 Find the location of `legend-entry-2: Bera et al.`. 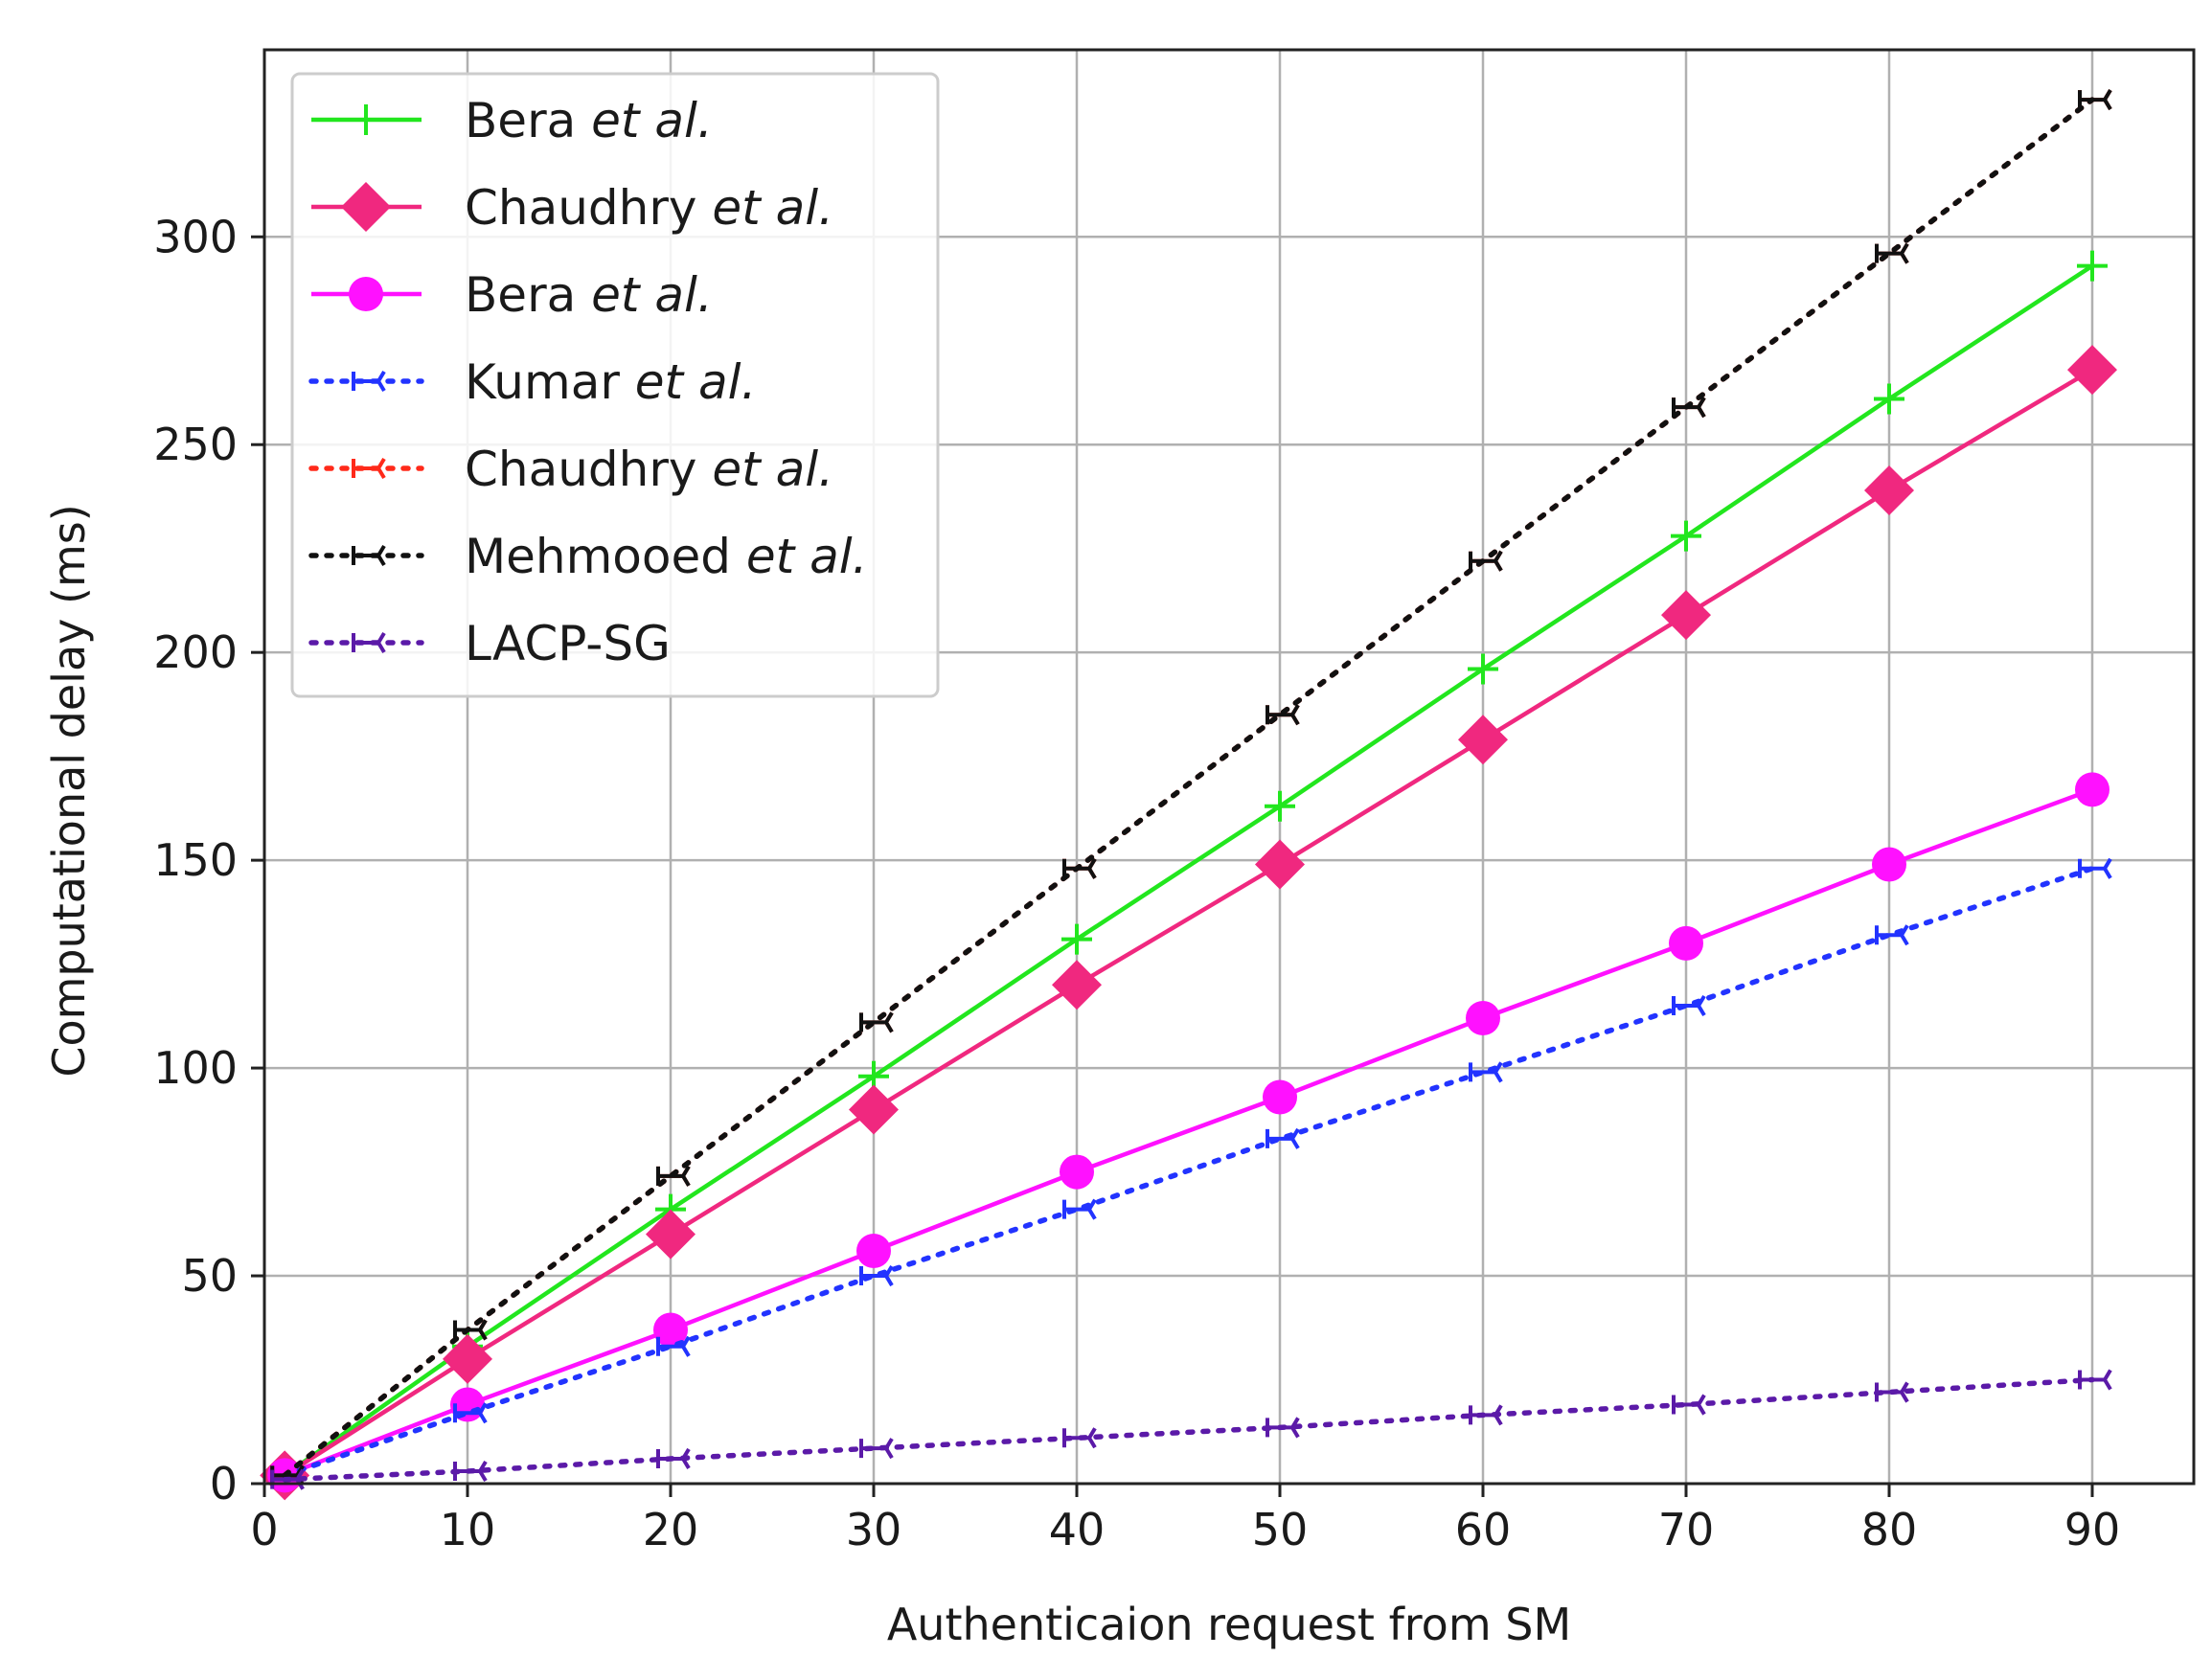

legend-entry-2: Bera et al. is located at coordinates (512, 295).